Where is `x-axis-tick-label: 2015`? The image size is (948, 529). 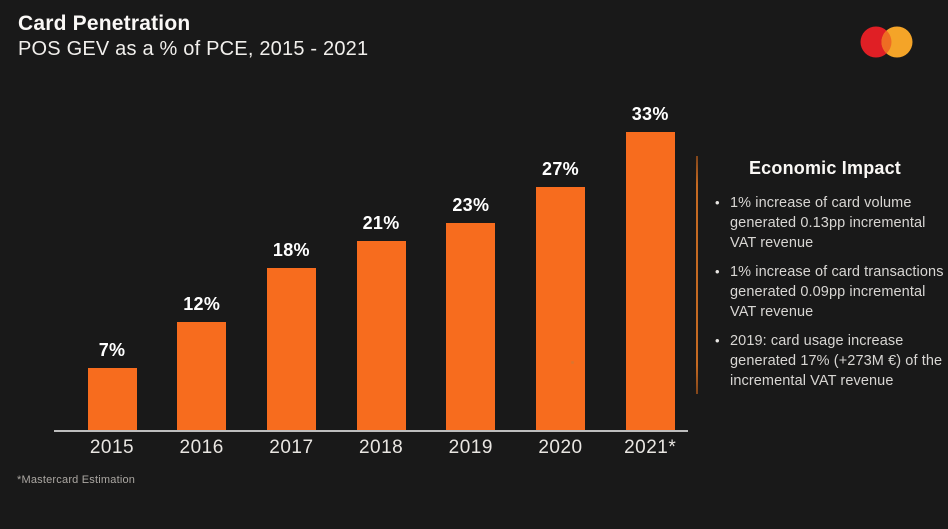
x-axis-tick-label: 2015 is located at coordinates (112, 447).